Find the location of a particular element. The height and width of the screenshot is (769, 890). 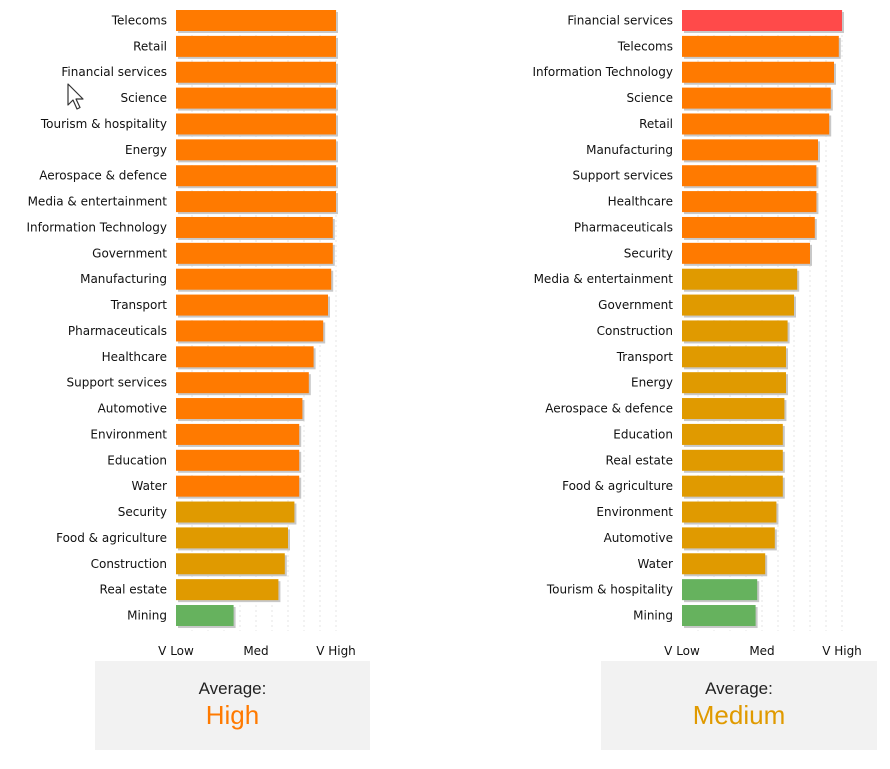

mouse-cursor-icon is located at coordinates (75, 96).